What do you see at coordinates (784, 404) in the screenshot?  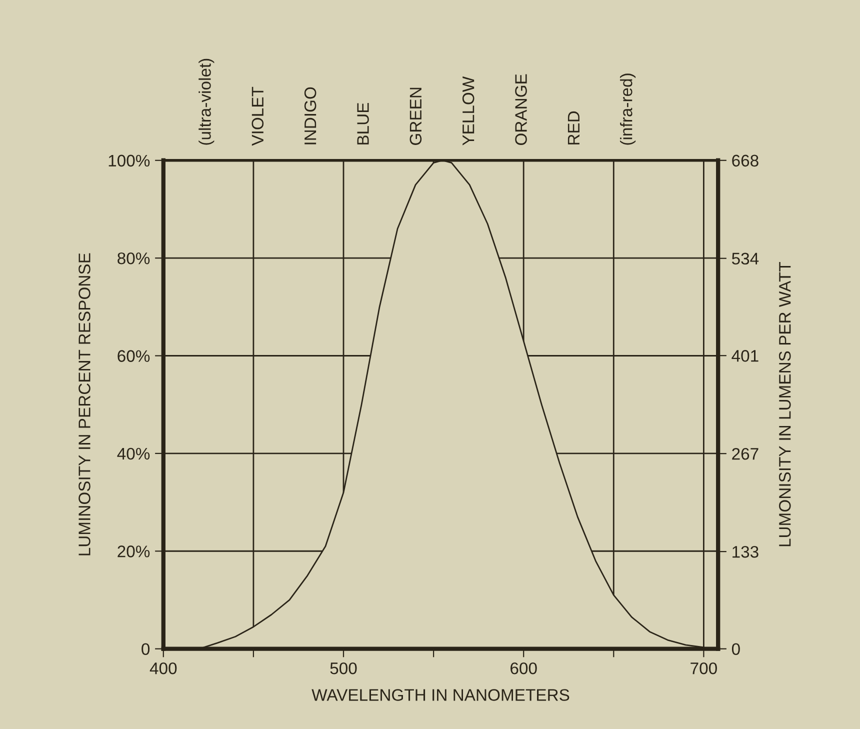 I see `y2-axis-title: LUMONISITY IN LUMENS PER WATT` at bounding box center [784, 404].